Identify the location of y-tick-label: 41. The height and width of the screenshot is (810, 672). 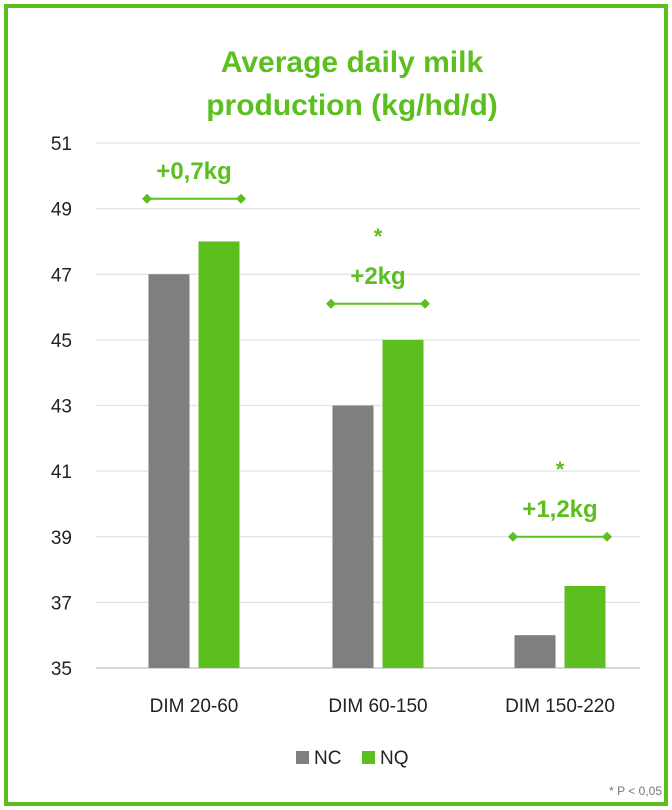
(61, 472).